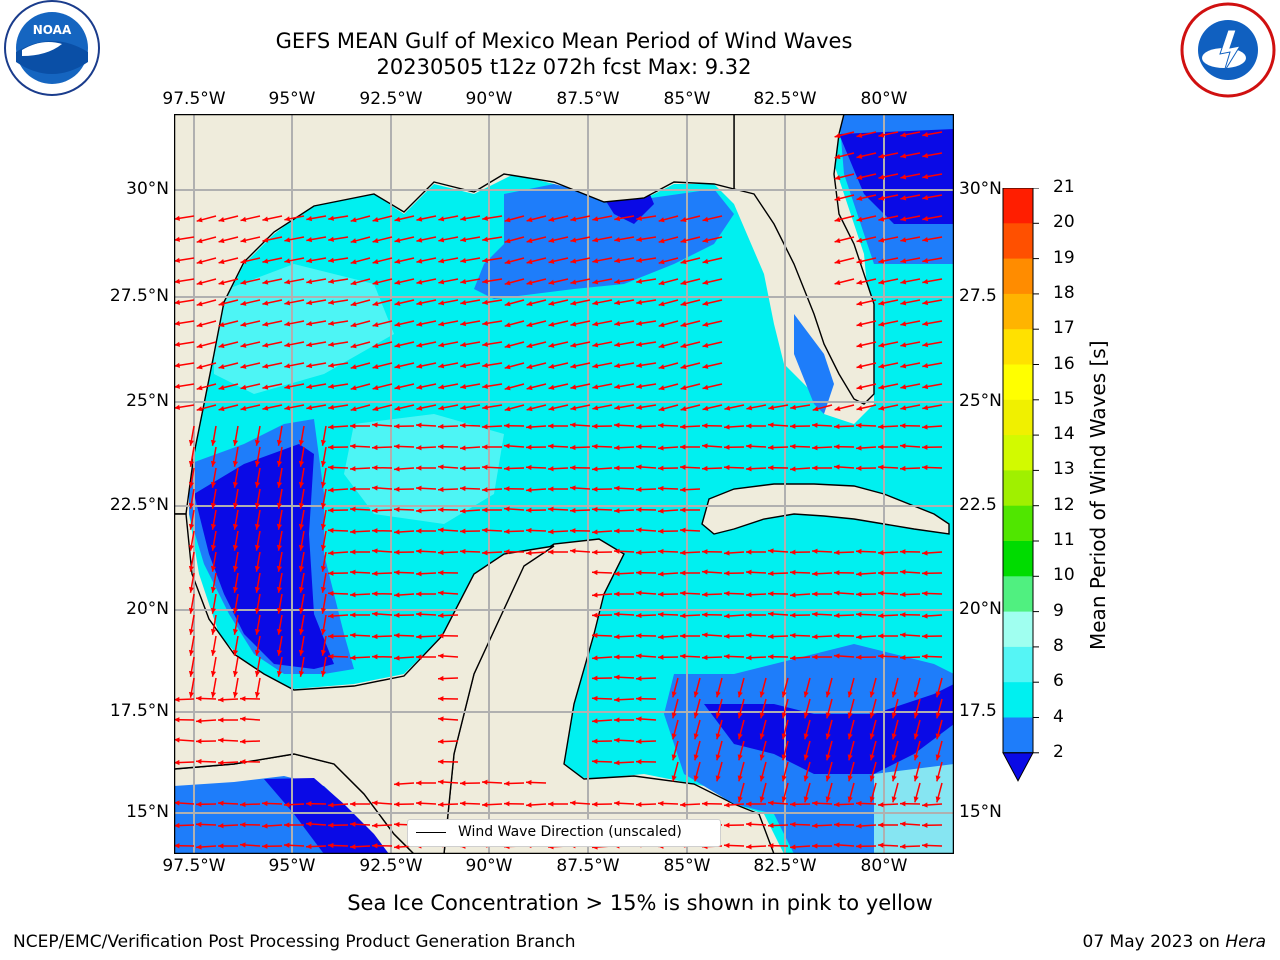  Describe the element at coordinates (1064, 292) in the screenshot. I see `colorbar-tick-label: 18` at that location.